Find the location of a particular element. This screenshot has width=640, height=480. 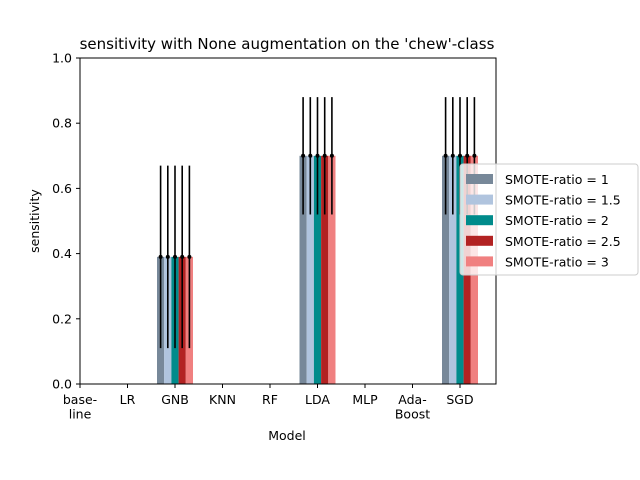

y-axis: 0.0 0.2 0.4 0.6 0.8 1.0 is located at coordinates (66, 221).